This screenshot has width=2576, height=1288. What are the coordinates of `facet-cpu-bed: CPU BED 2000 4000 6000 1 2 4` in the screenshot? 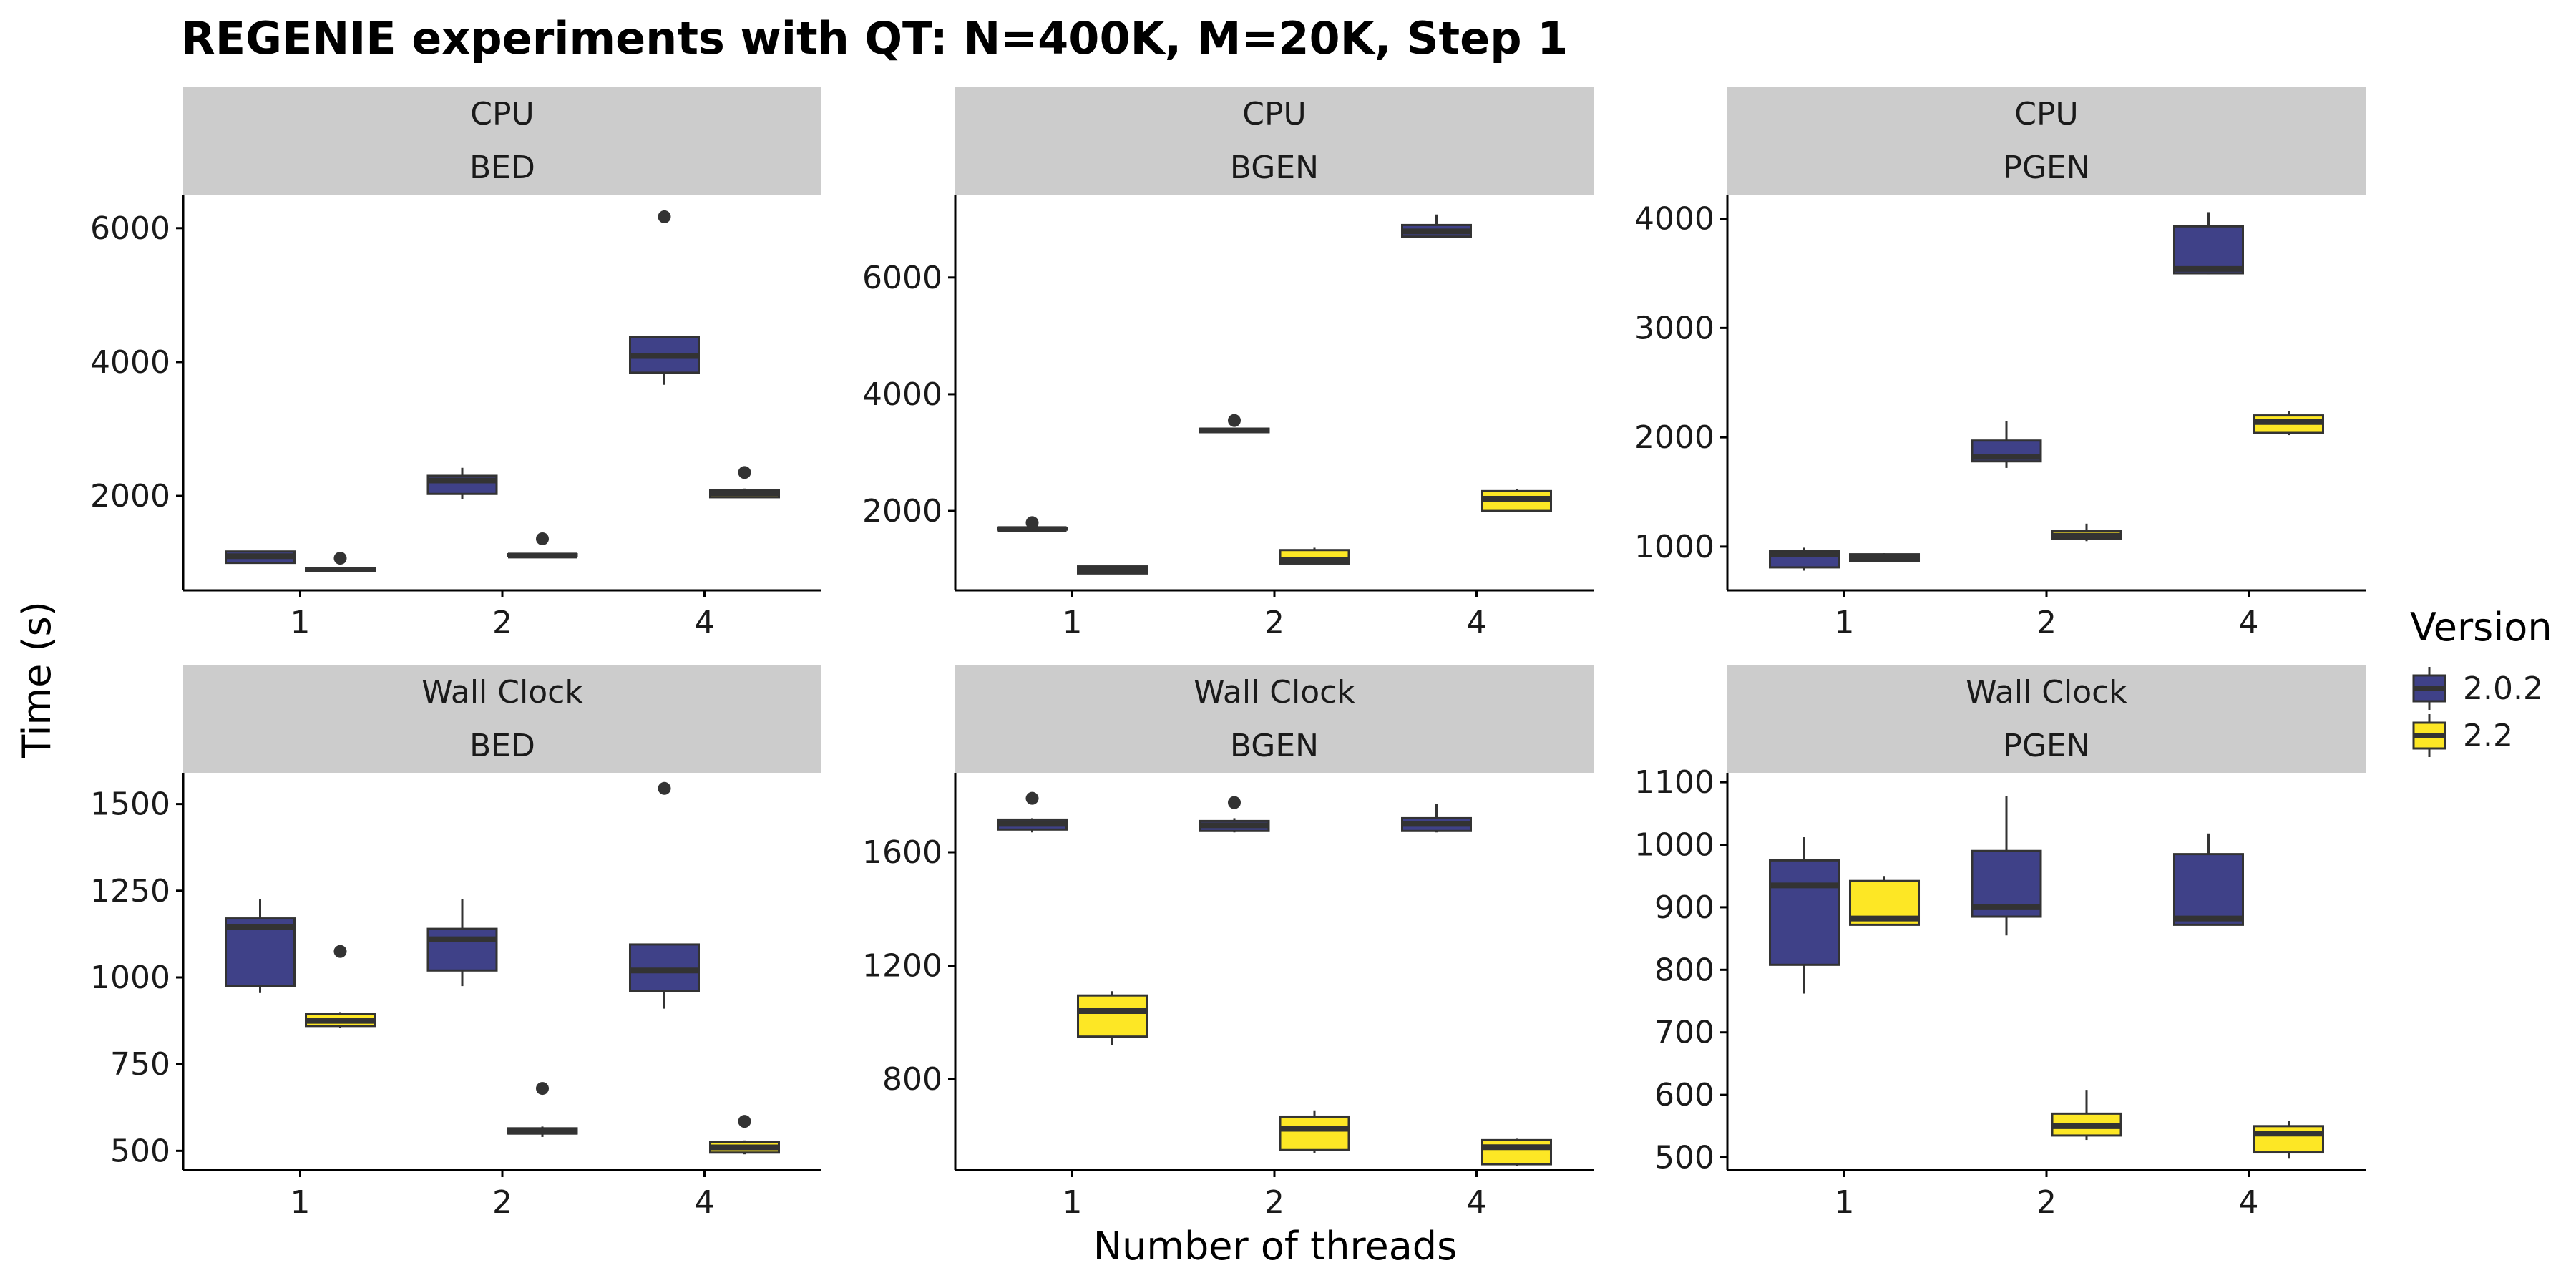 It's located at (455, 364).